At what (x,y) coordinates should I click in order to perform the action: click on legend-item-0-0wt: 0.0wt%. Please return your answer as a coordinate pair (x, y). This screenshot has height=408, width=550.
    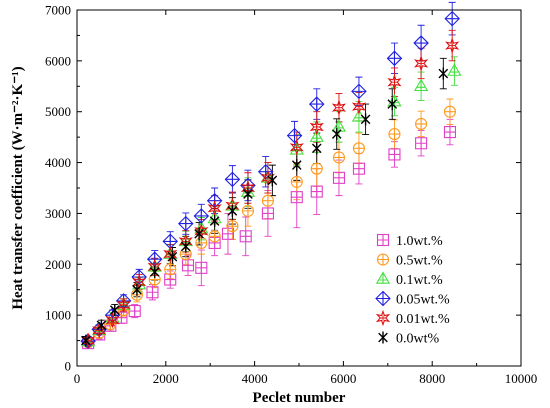
    Looking at the image, I should click on (409, 339).